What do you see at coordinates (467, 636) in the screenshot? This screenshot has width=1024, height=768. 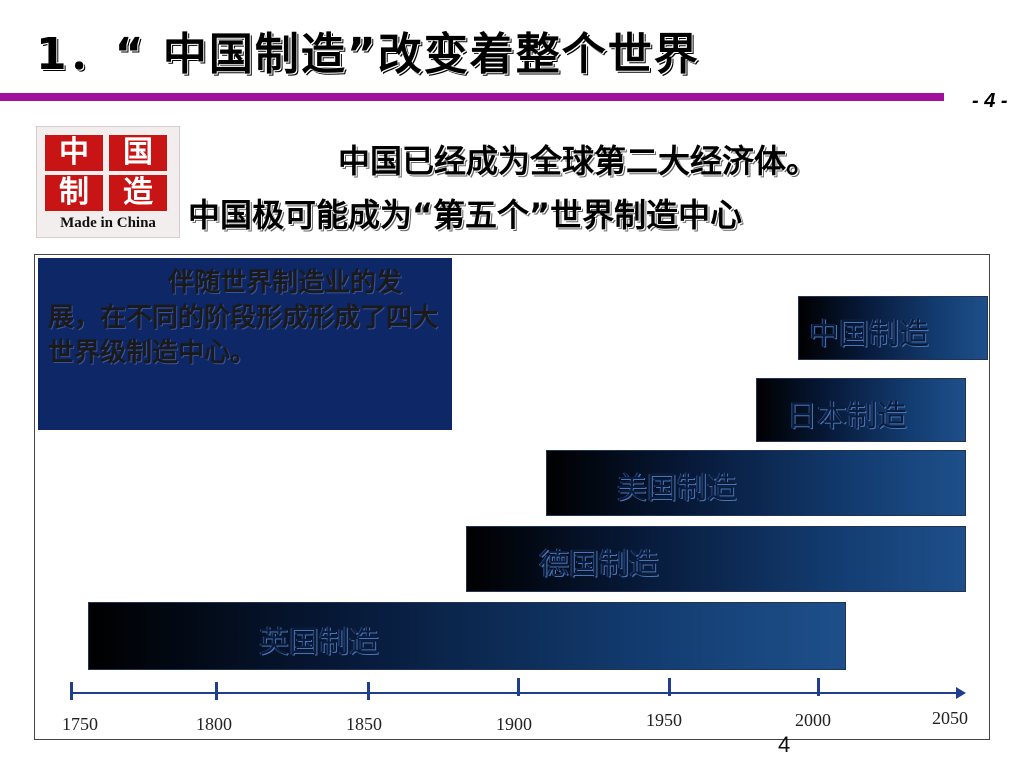 I see `bar-britain: 英国制造` at bounding box center [467, 636].